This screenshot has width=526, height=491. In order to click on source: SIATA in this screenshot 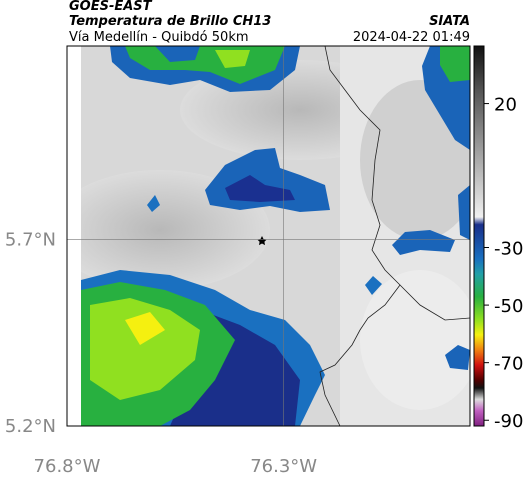, I will do `click(449, 21)`.